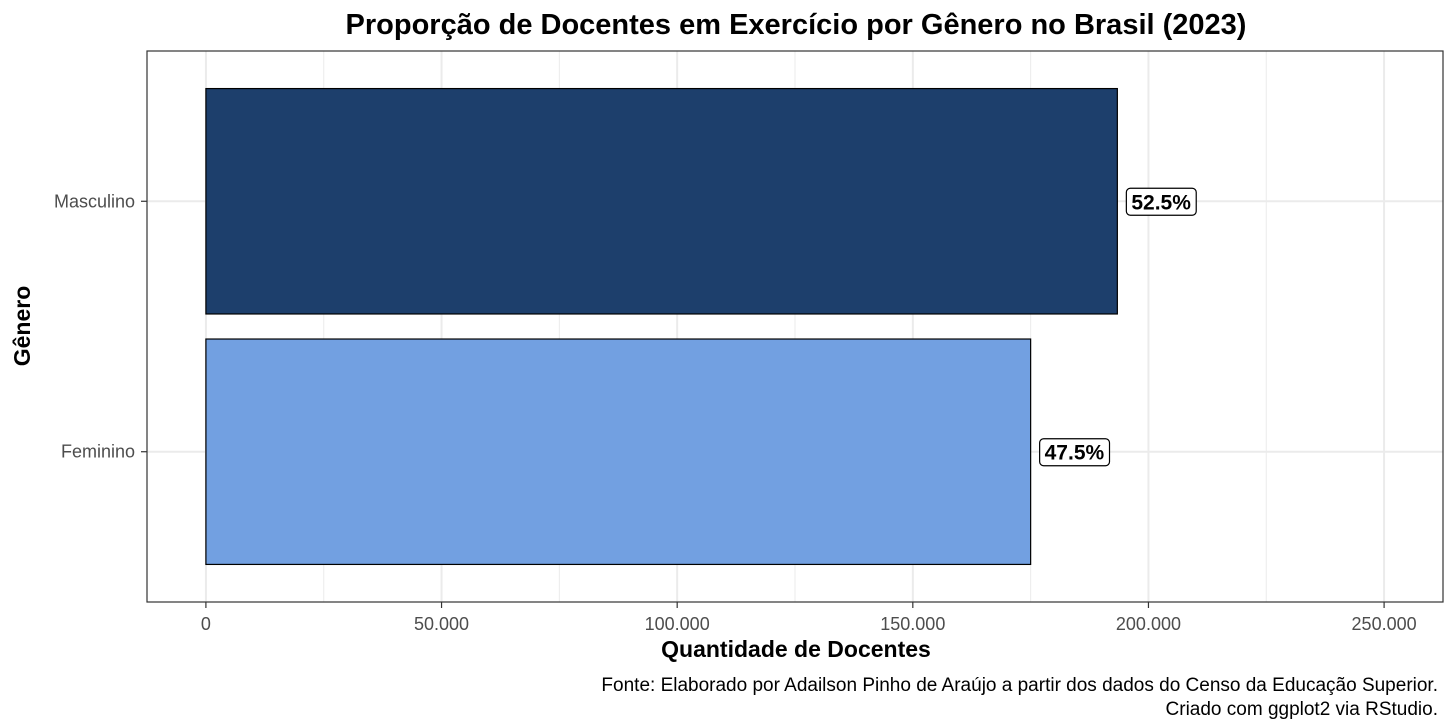  What do you see at coordinates (1384, 624) in the screenshot?
I see `x-tick-label: 250.000` at bounding box center [1384, 624].